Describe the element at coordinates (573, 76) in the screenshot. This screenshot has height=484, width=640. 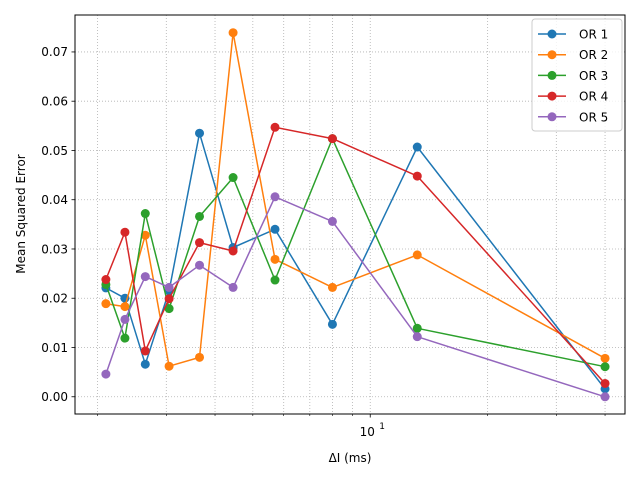
I see `legend-item: OR 3` at that location.